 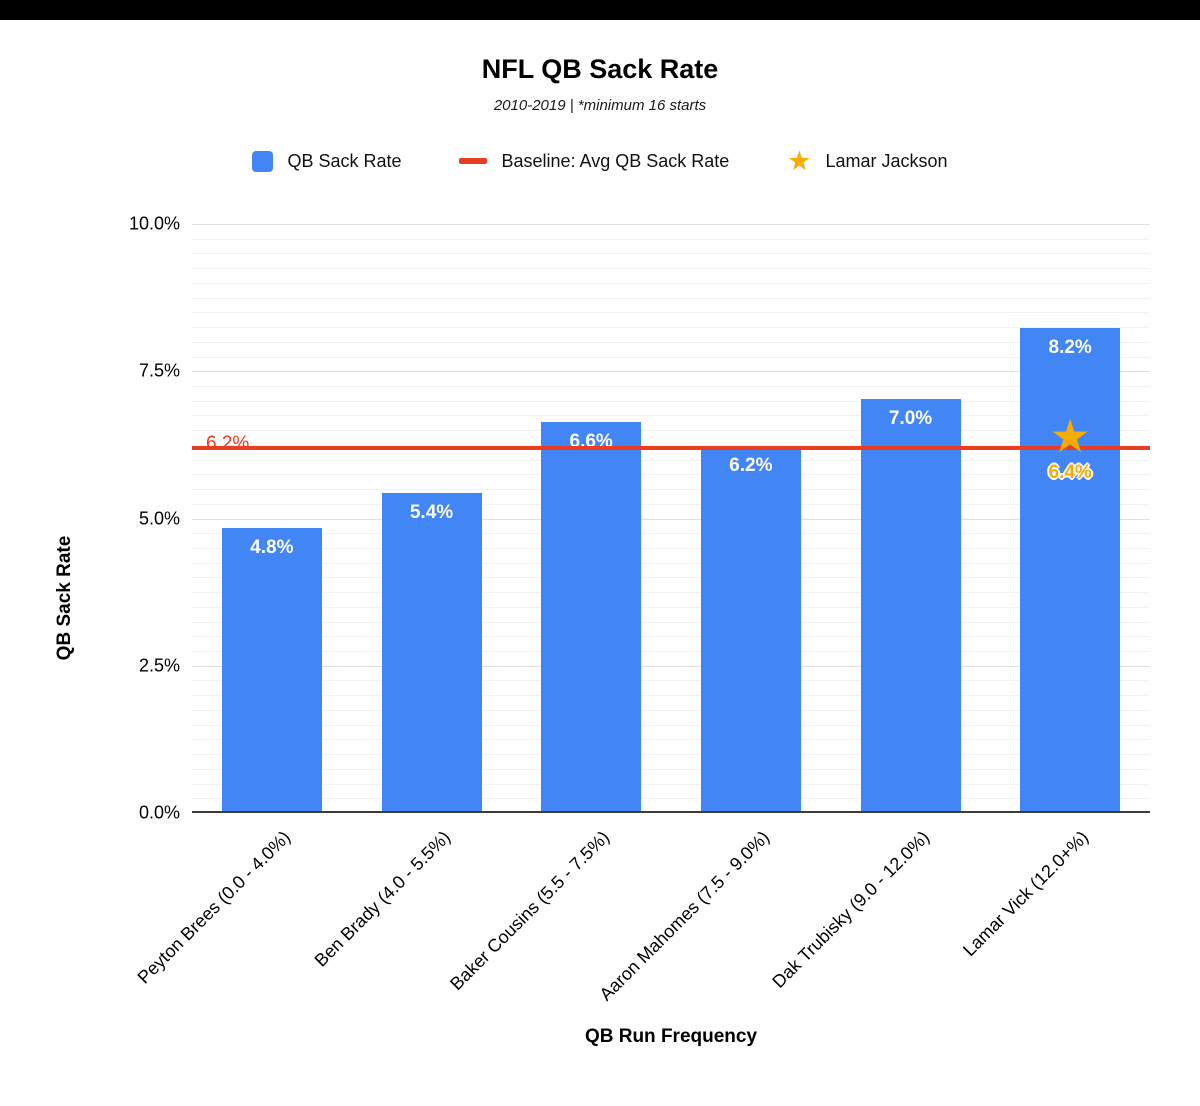 What do you see at coordinates (910, 418) in the screenshot?
I see `bar-value-label: 7.0%` at bounding box center [910, 418].